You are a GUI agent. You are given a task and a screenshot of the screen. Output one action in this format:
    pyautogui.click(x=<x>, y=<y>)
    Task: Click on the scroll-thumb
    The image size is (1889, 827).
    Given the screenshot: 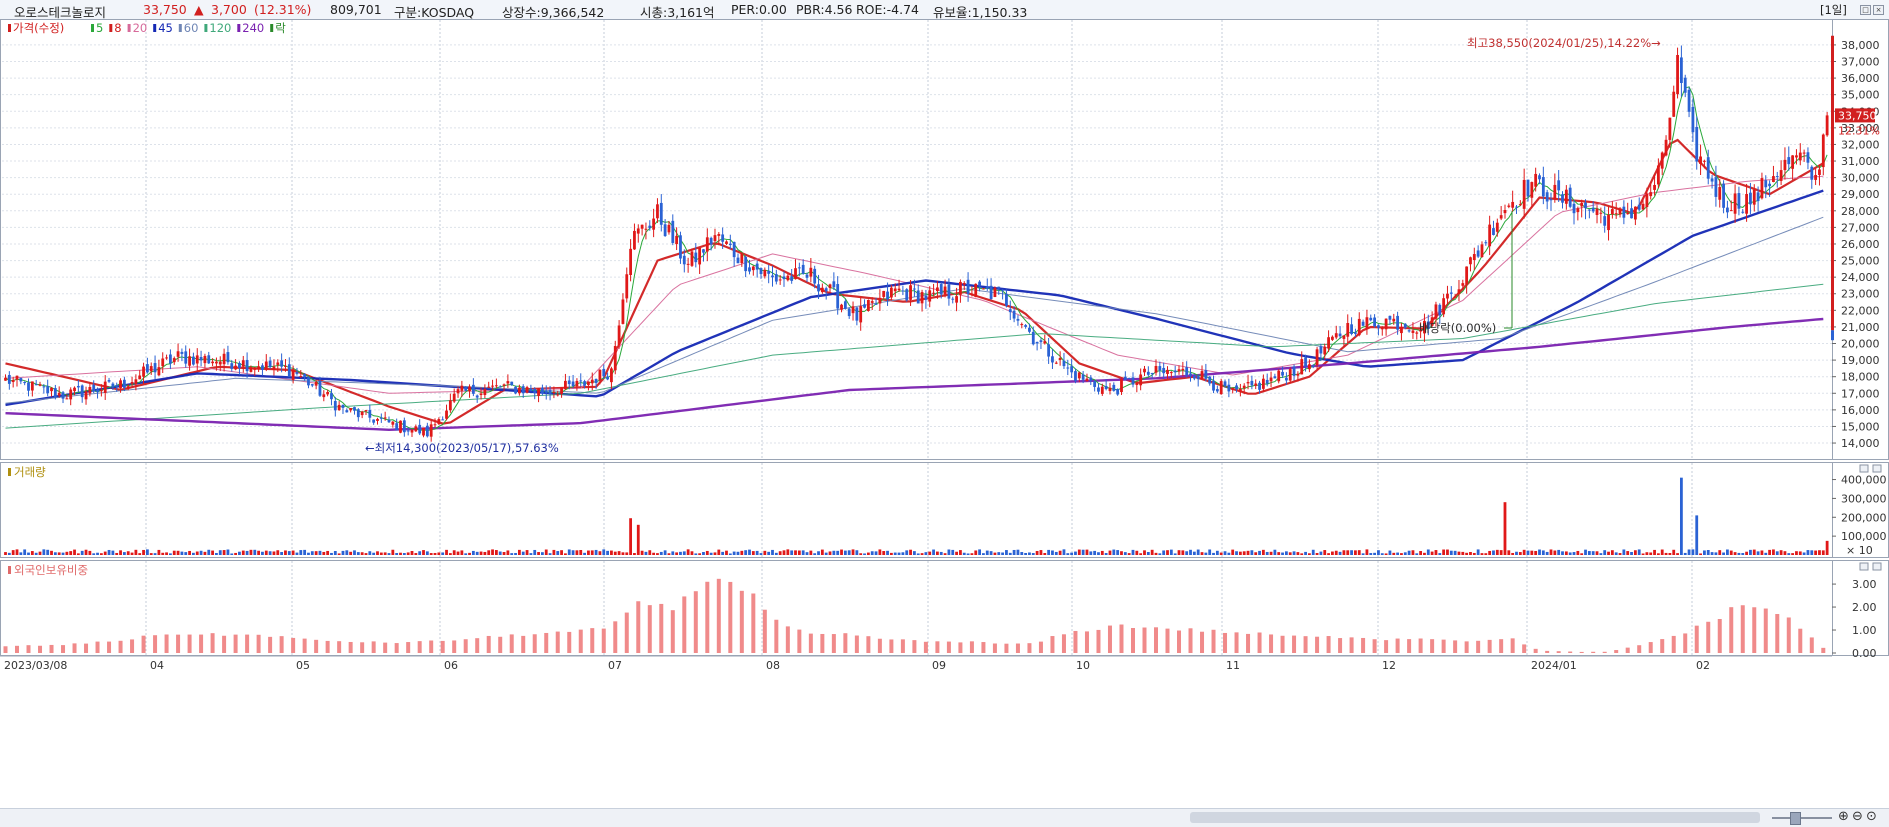 What is the action you would take?
    pyautogui.click(x=1475, y=817)
    